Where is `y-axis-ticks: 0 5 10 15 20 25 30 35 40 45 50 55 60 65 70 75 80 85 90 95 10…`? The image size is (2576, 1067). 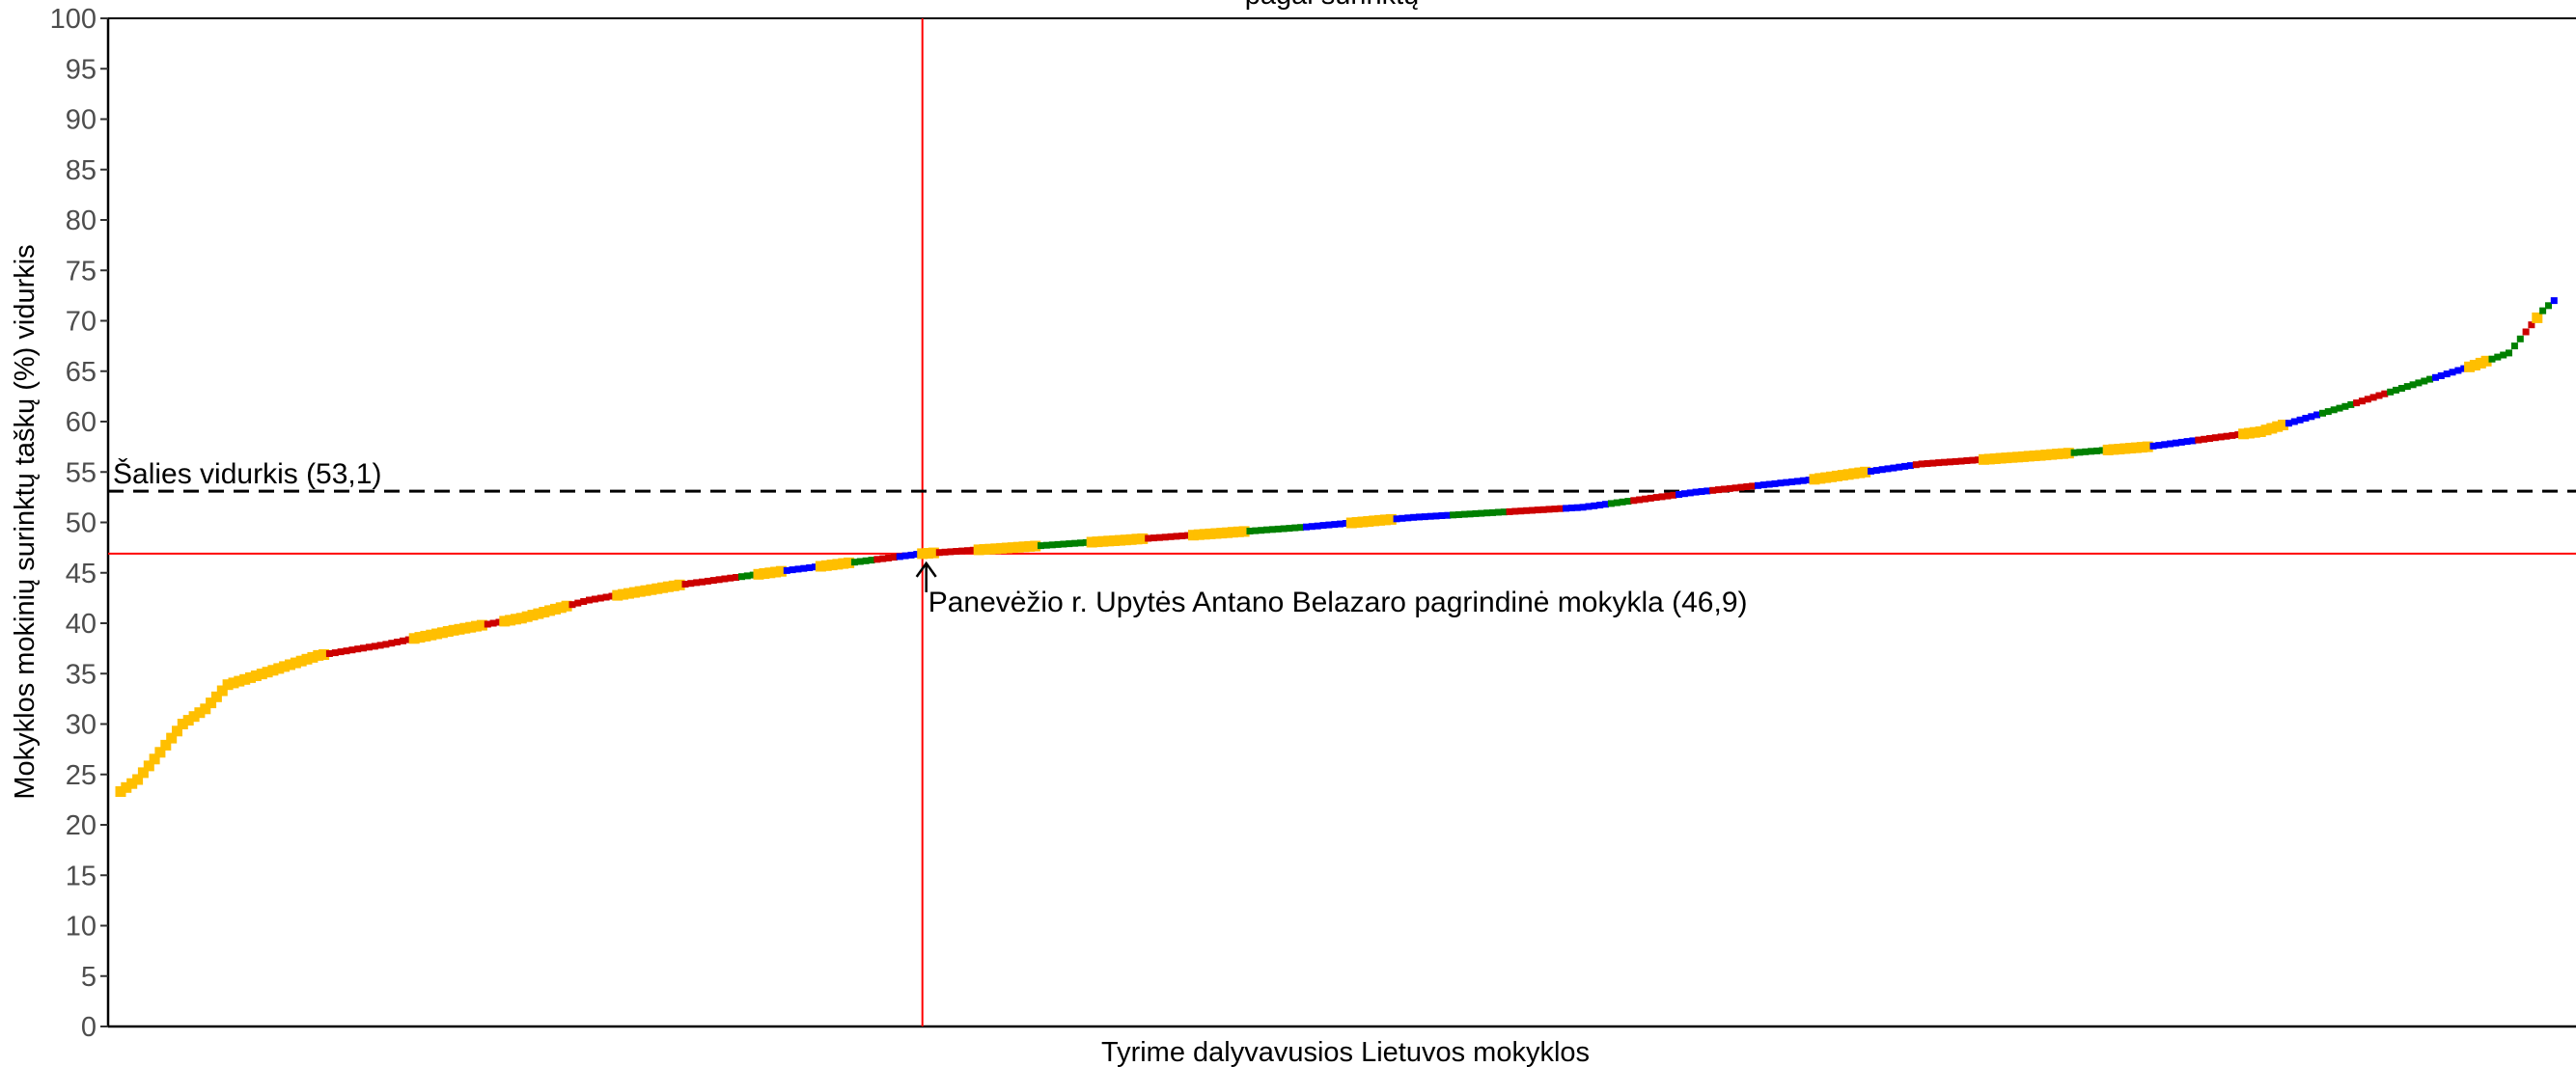
y-axis-ticks: 0 5 10 15 20 25 30 35 40 45 50 55 60 65 70 75 80 85 90 95 10… is located at coordinates (79, 523).